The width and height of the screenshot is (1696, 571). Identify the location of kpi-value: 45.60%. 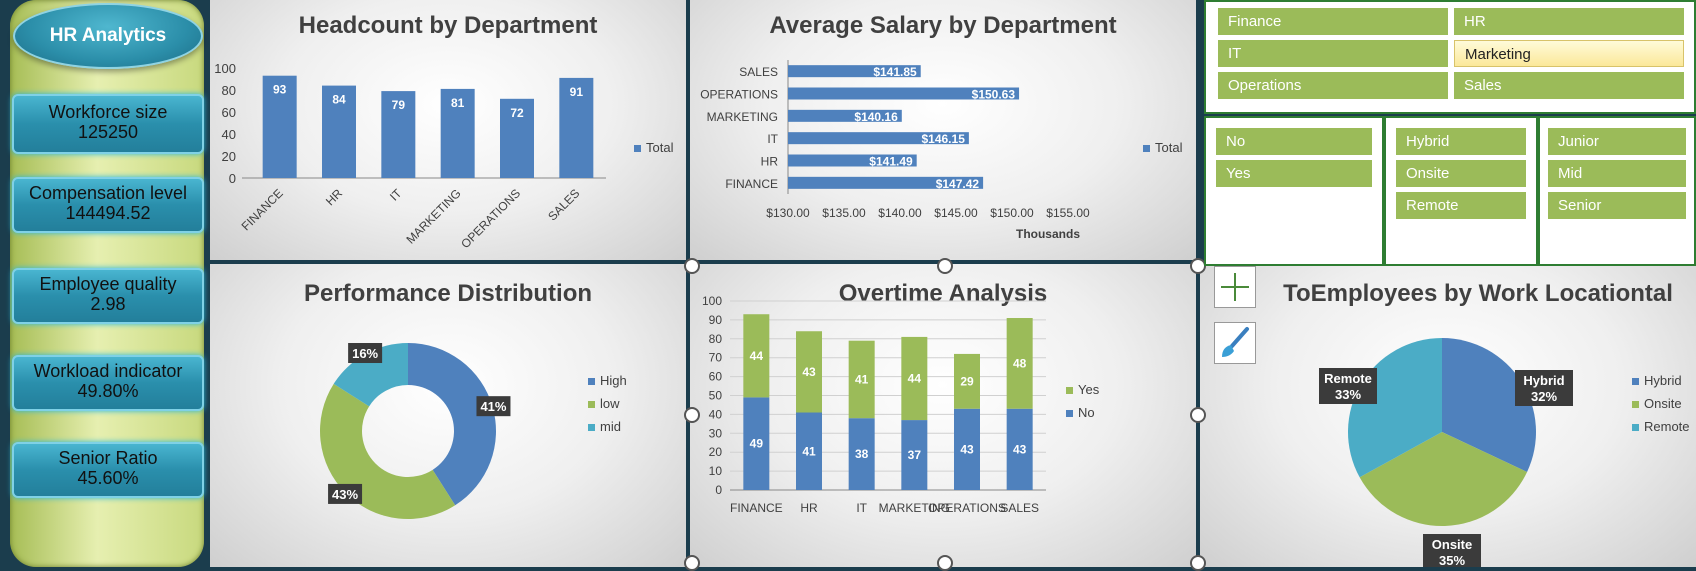
(108, 478).